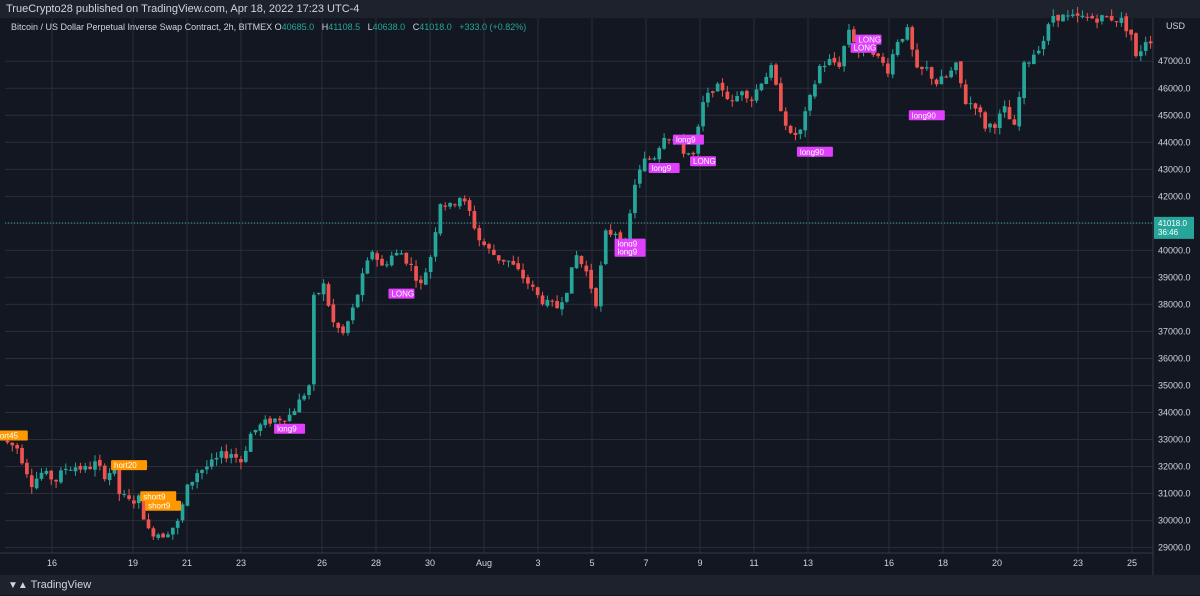 Image resolution: width=1200 pixels, height=596 pixels. Describe the element at coordinates (1174, 385) in the screenshot. I see `price-tick-label: 35000.0` at that location.